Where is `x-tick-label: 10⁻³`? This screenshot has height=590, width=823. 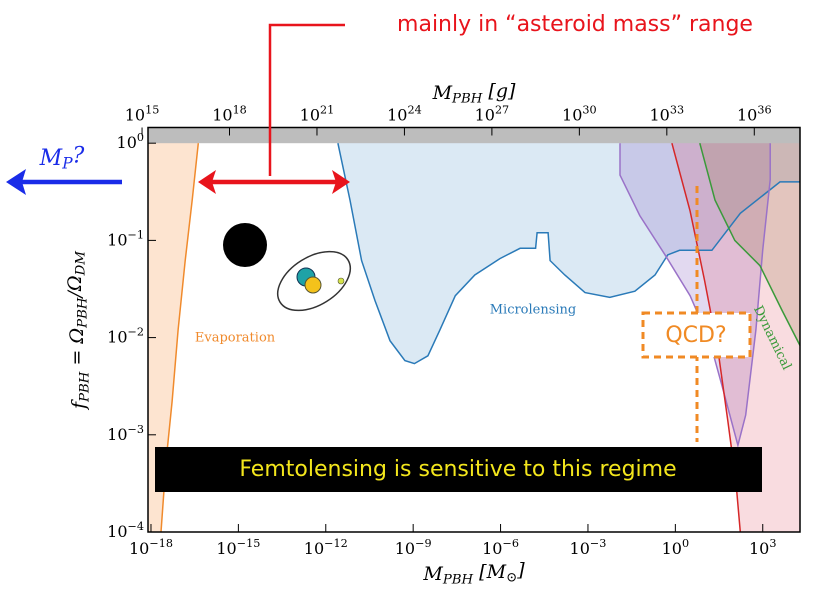
x-tick-label: 10⁻³ is located at coordinates (588, 547).